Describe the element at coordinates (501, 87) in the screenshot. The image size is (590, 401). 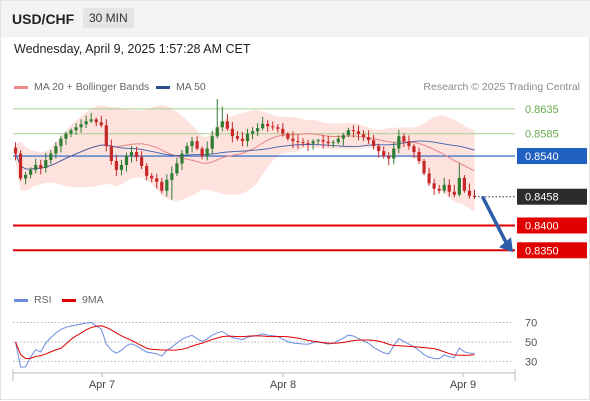
I see `credit-text: Research © 2025 Trading Central` at that location.